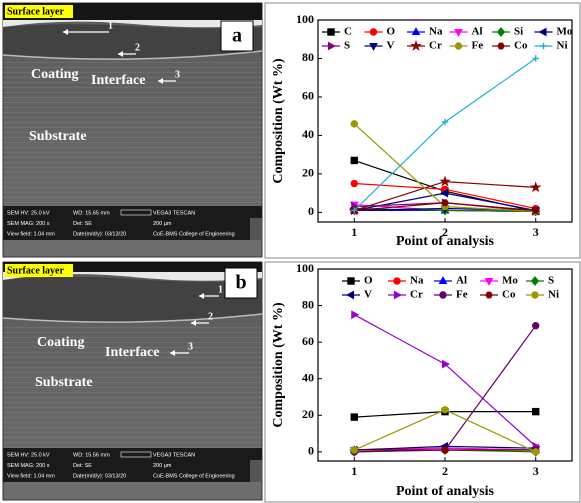 This screenshot has width=581, height=503. I want to click on surface-label-bg, so click(39, 270).